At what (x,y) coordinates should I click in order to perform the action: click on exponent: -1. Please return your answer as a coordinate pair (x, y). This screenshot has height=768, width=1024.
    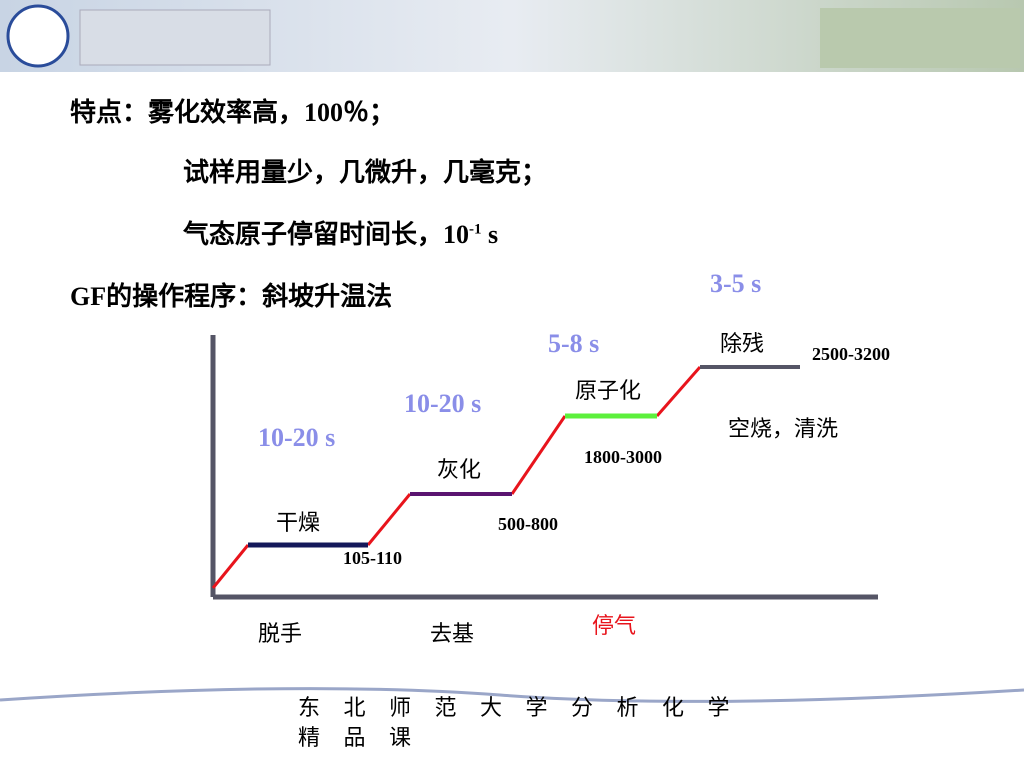
    Looking at the image, I should click on (475, 229).